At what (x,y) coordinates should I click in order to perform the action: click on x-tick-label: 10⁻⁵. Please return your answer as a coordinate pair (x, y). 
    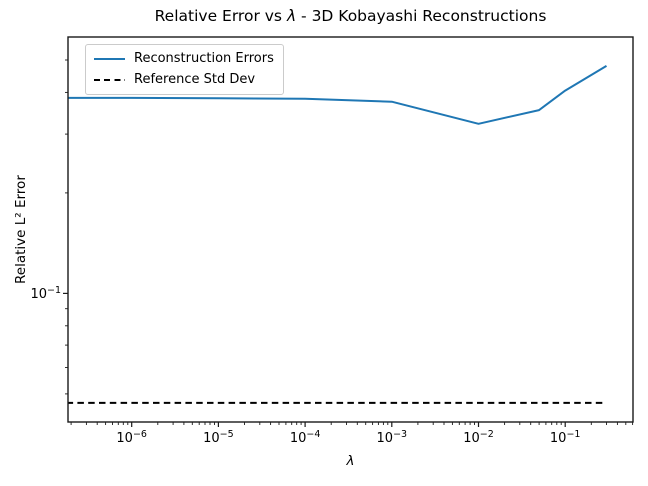
    Looking at the image, I should click on (218, 437).